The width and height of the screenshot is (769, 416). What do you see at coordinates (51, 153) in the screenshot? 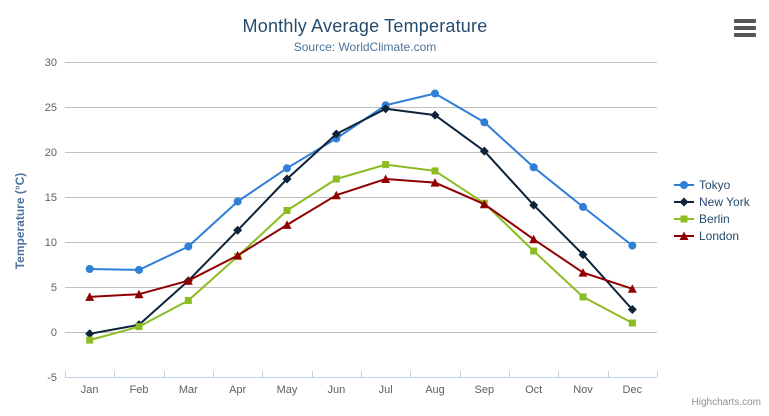
I see `y-axis-tick-label: 20` at bounding box center [51, 153].